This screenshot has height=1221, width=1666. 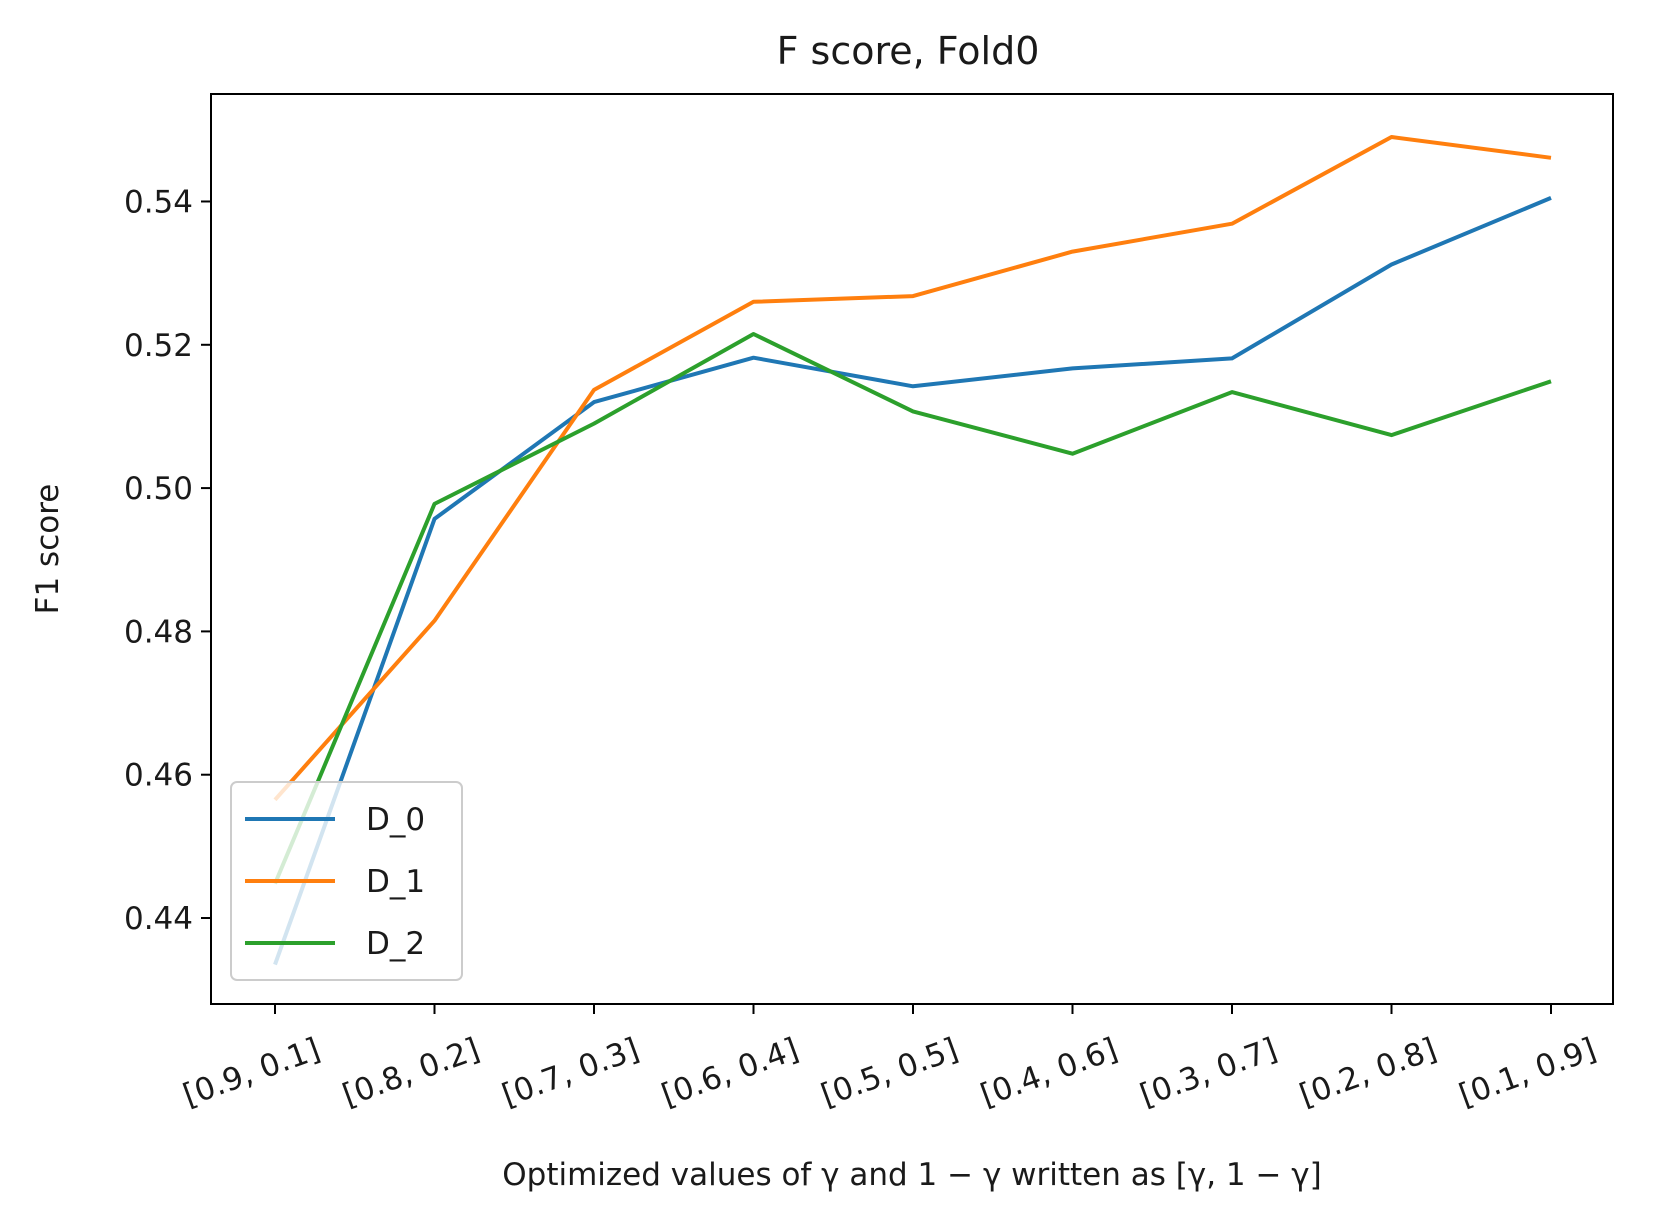 I want to click on legend-label: D_1, so click(x=395, y=882).